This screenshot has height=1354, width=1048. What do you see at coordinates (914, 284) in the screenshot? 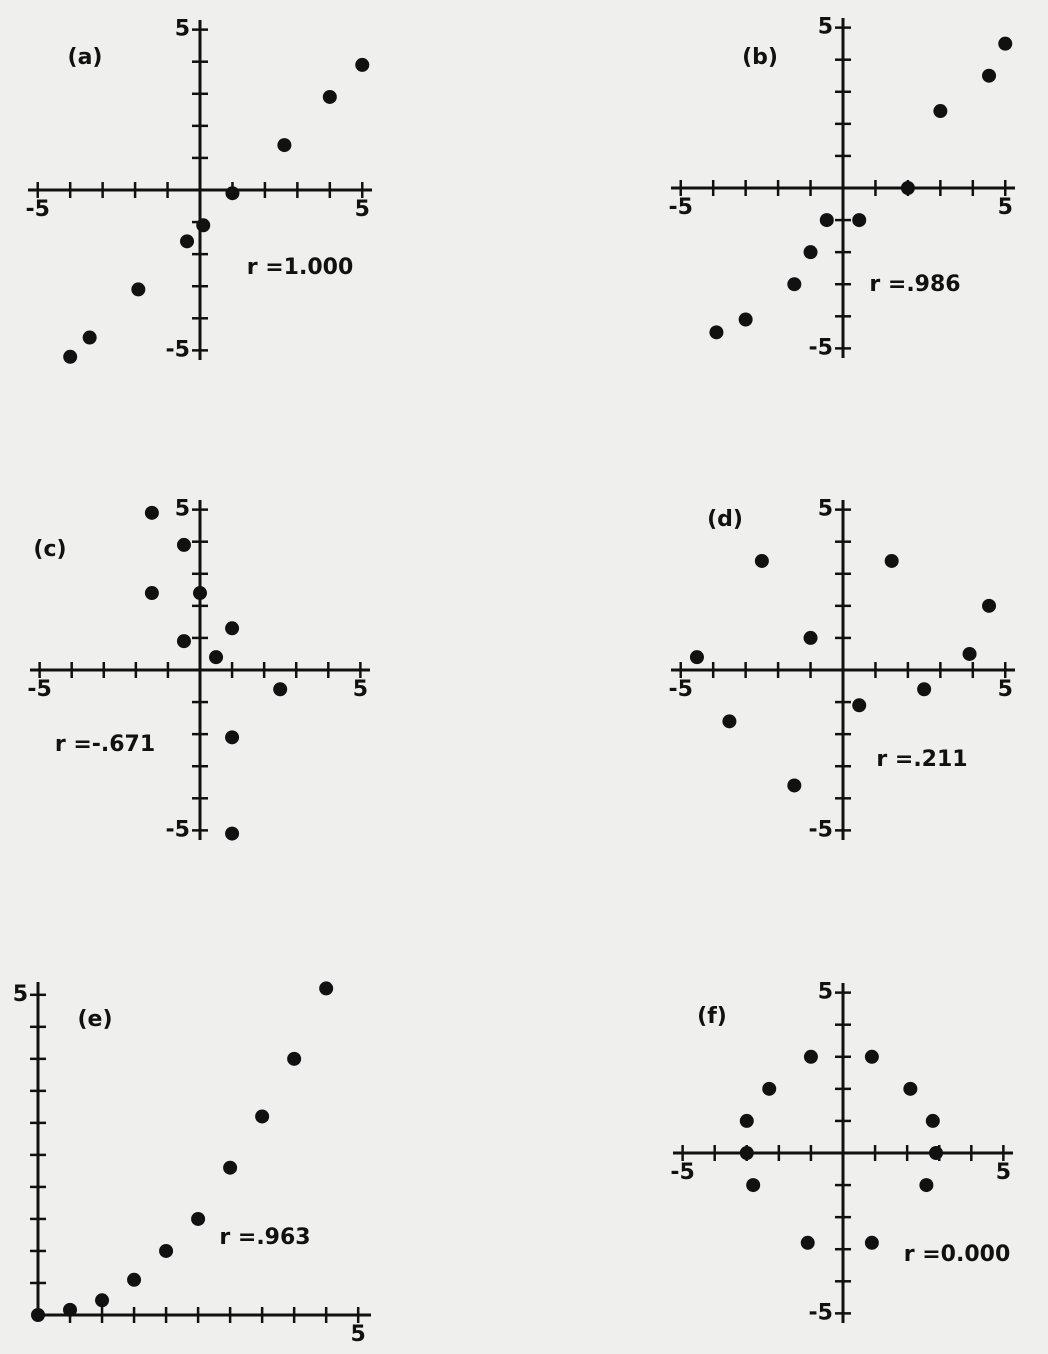
I see `correlation-label: r =.986` at bounding box center [914, 284].